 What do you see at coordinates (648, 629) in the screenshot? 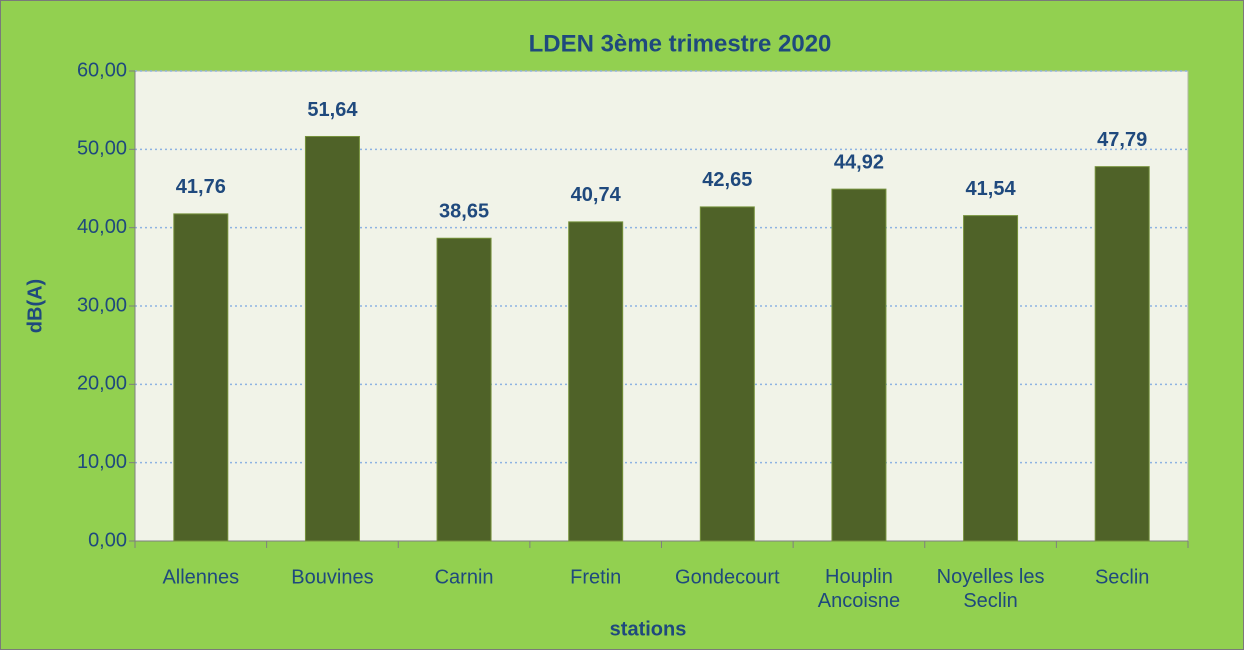
I see `x-axis-label: stations` at bounding box center [648, 629].